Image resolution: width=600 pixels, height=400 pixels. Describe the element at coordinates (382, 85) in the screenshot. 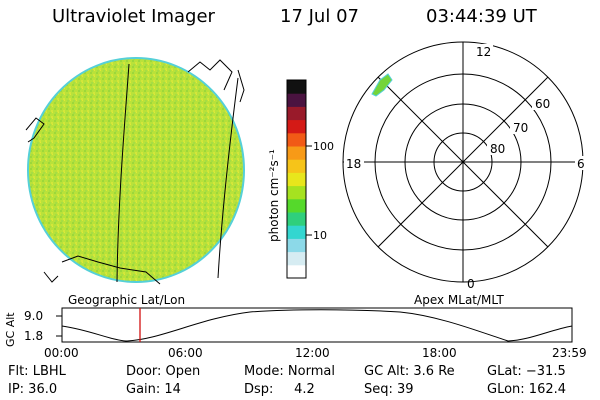

I see `aurora-patch` at that location.